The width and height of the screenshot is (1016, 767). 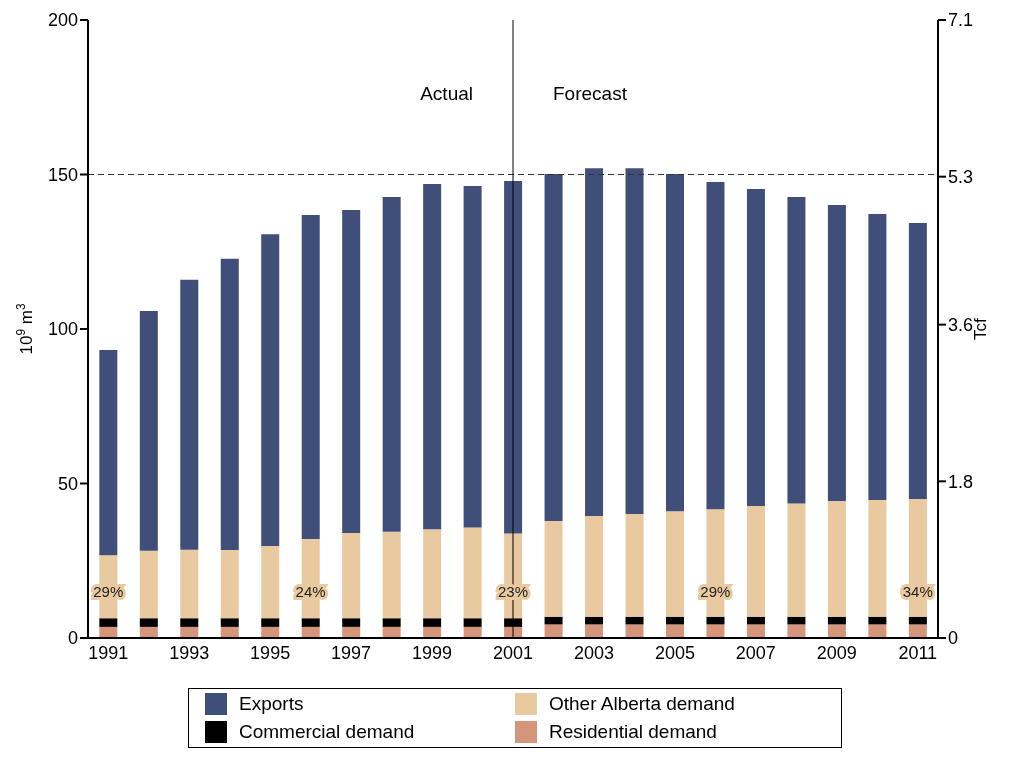 What do you see at coordinates (593, 652) in the screenshot?
I see `x-tick-label: 2003` at bounding box center [593, 652].